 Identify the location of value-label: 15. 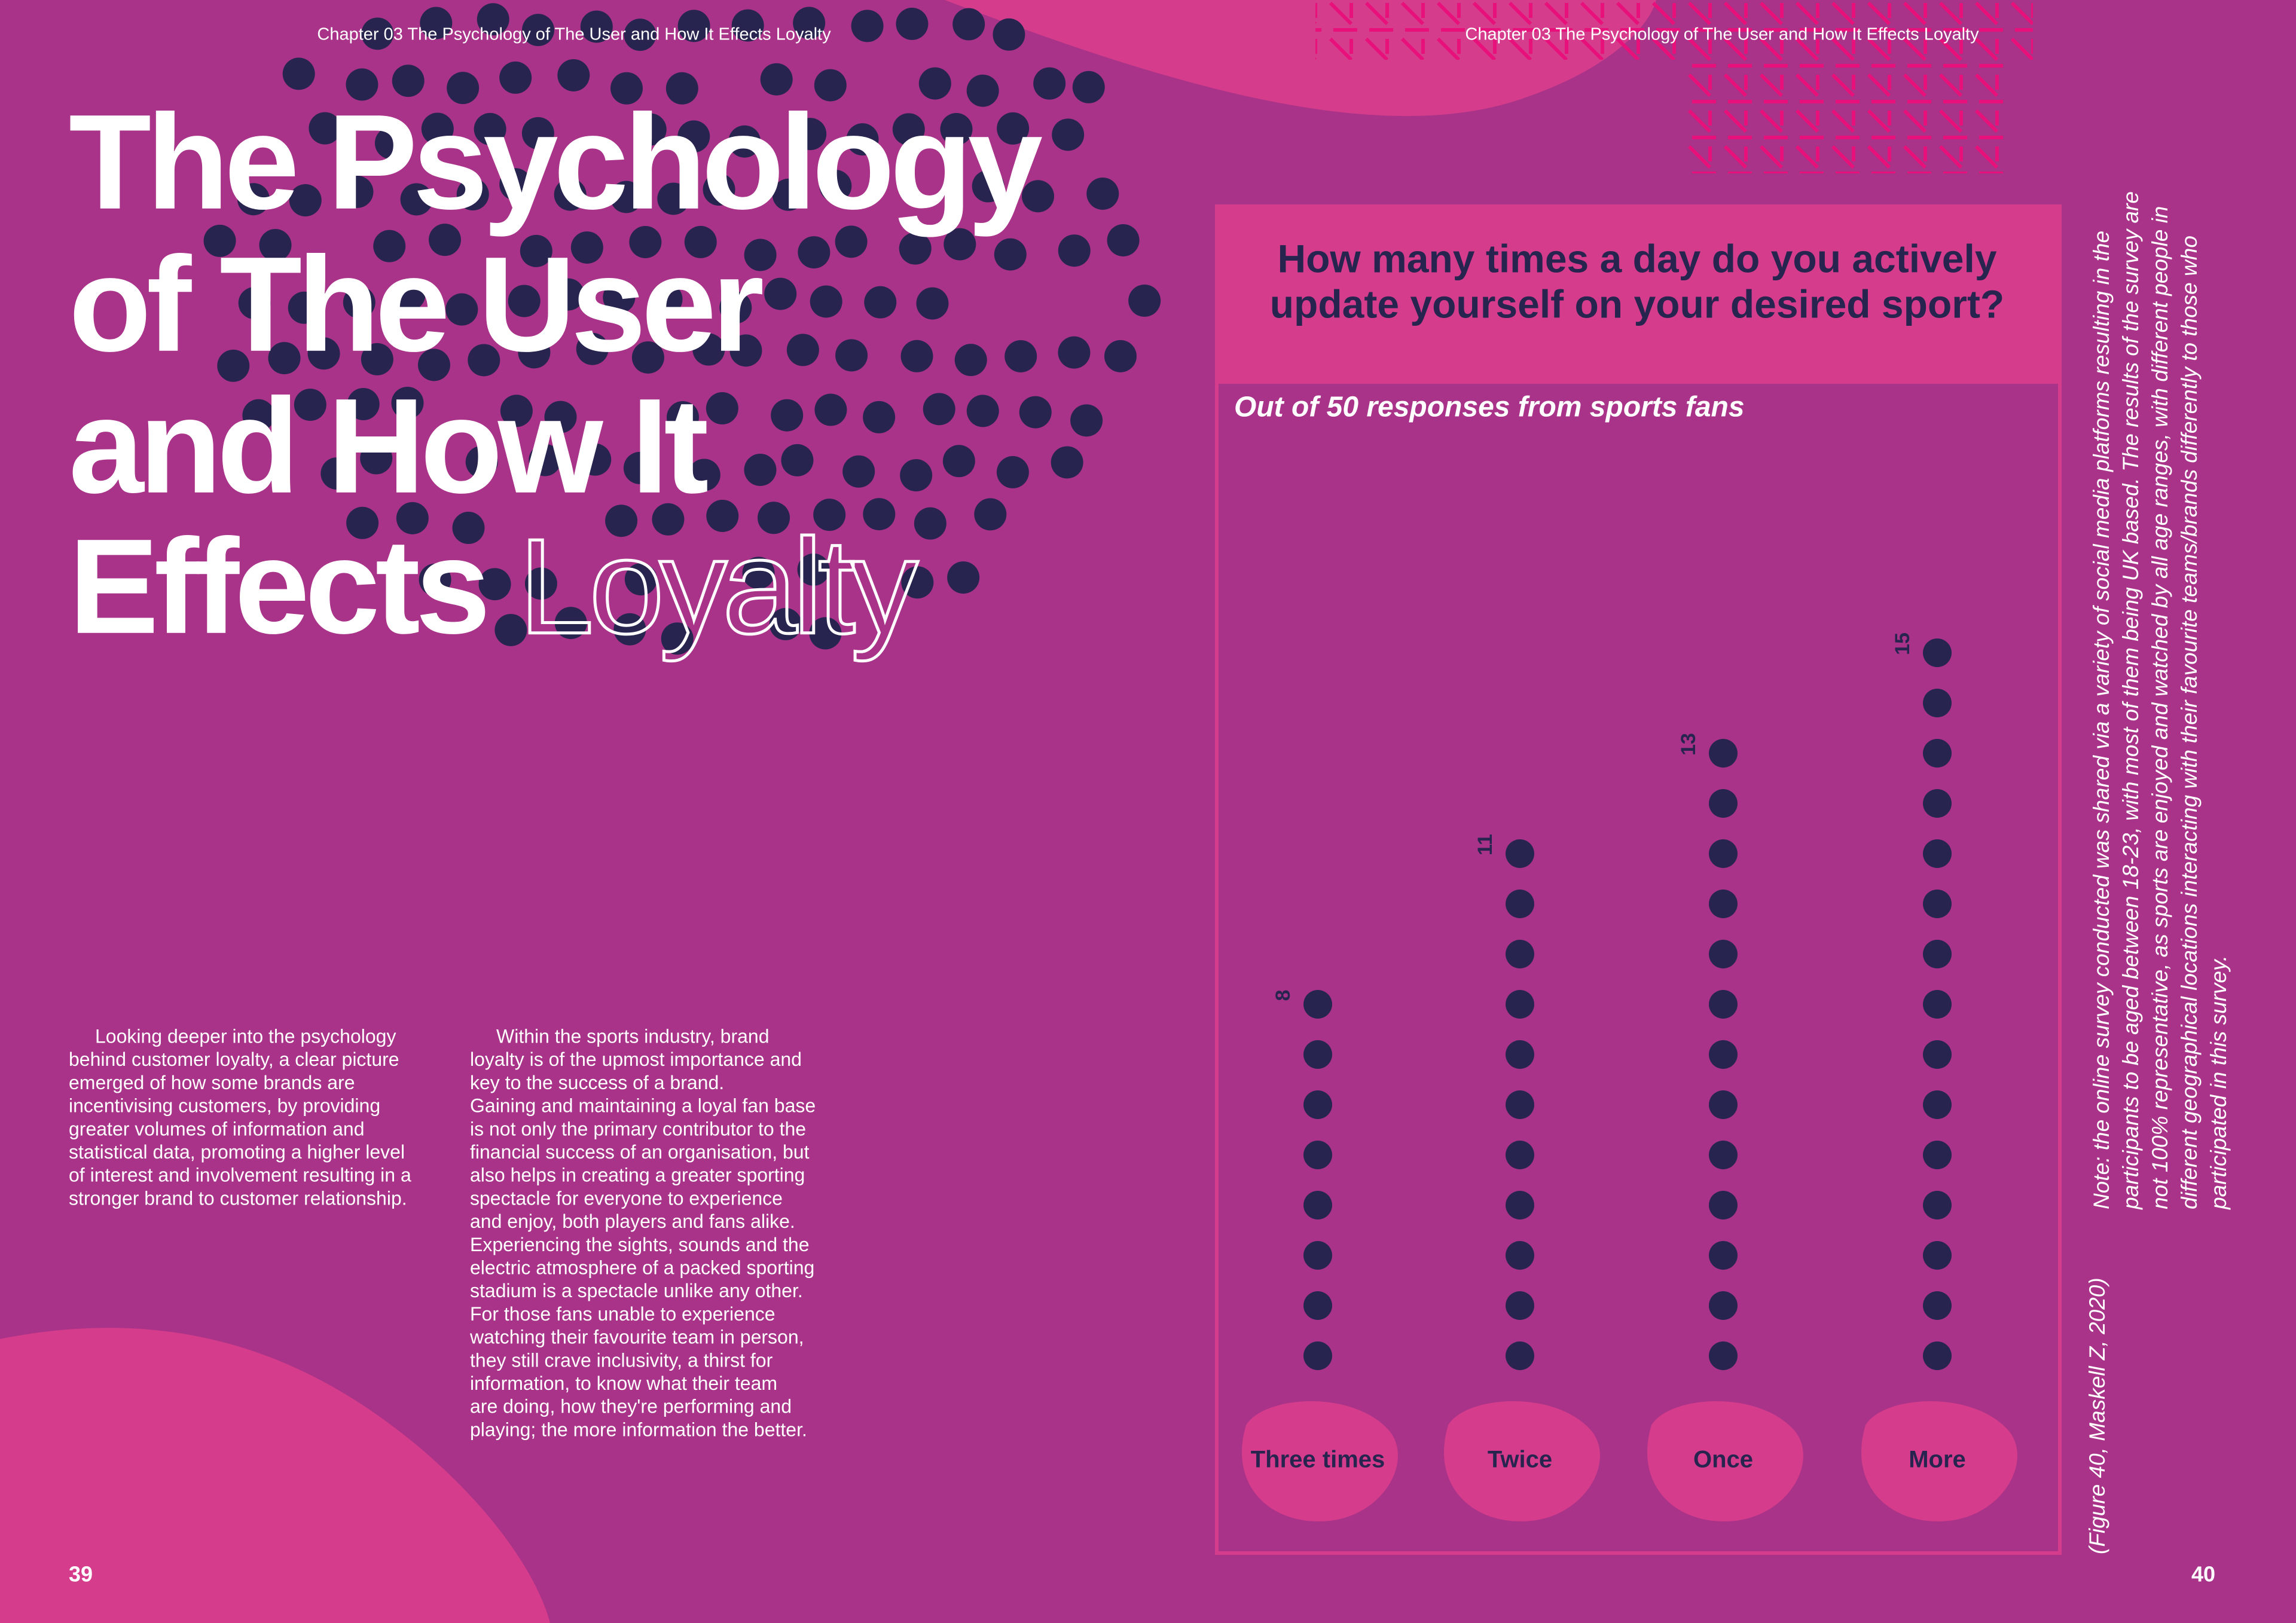
(1902, 644).